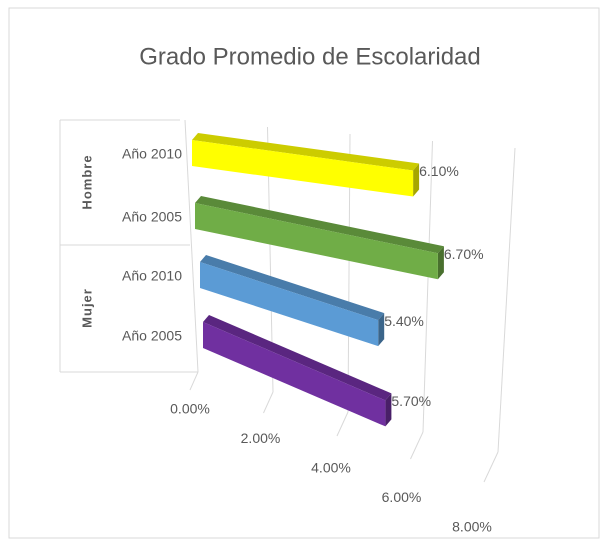  Describe the element at coordinates (261, 438) in the screenshot. I see `x-tick-label: 2.00%` at that location.